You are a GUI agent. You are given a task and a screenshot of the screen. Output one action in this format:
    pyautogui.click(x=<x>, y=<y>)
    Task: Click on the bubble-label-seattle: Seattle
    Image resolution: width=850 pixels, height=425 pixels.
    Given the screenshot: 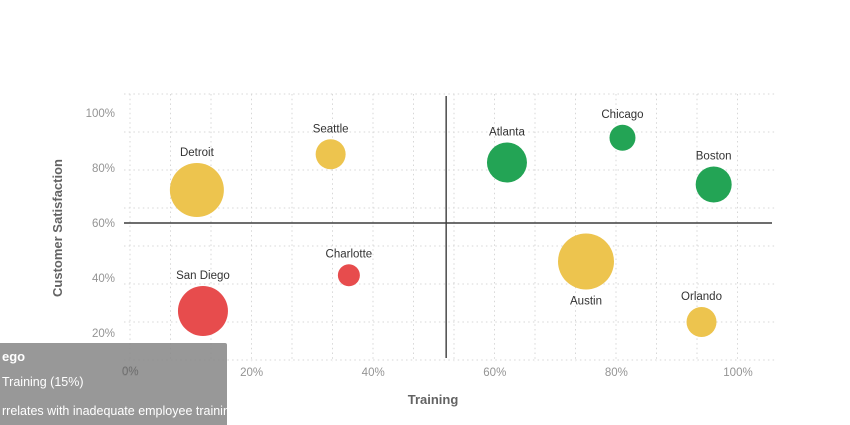 What is the action you would take?
    pyautogui.click(x=331, y=129)
    